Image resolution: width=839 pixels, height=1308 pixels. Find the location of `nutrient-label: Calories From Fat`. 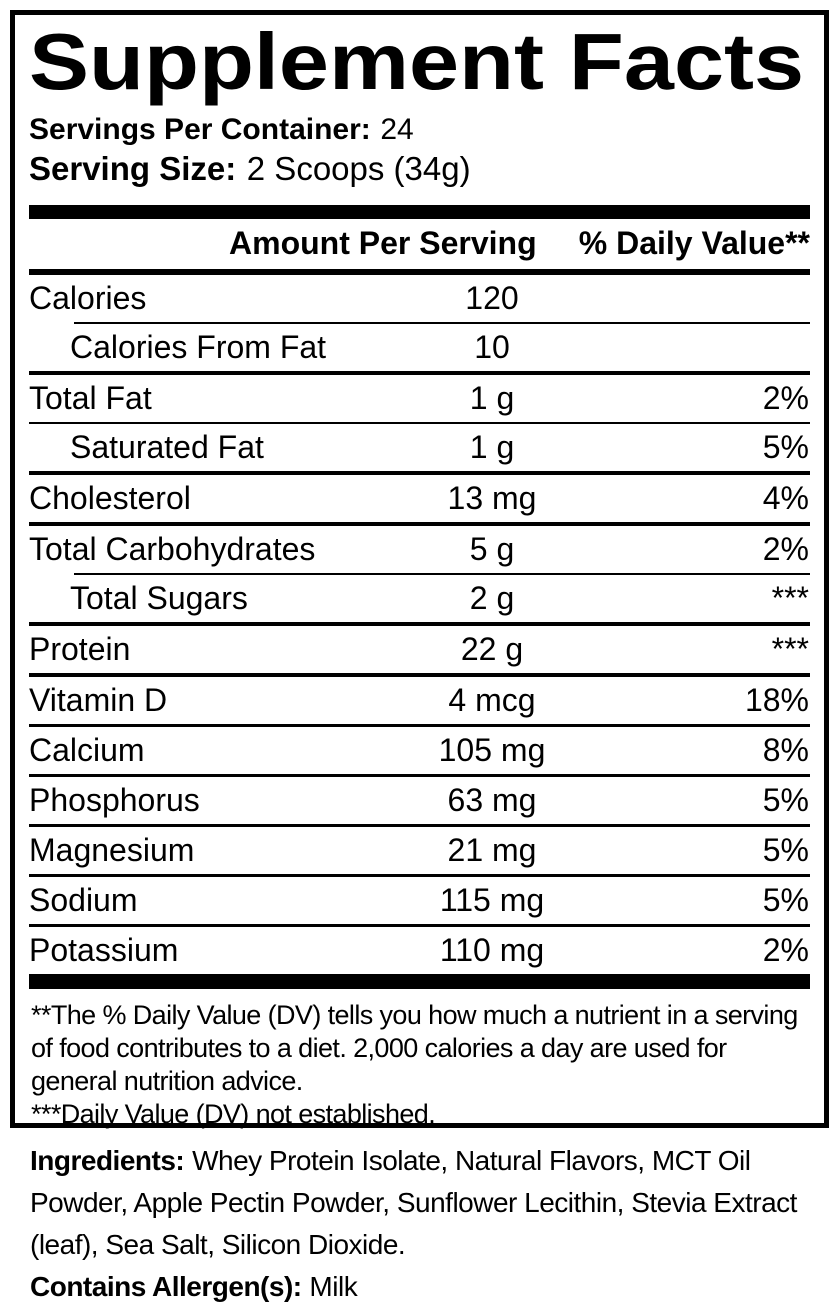

nutrient-label: Calories From Fat is located at coordinates (198, 347).